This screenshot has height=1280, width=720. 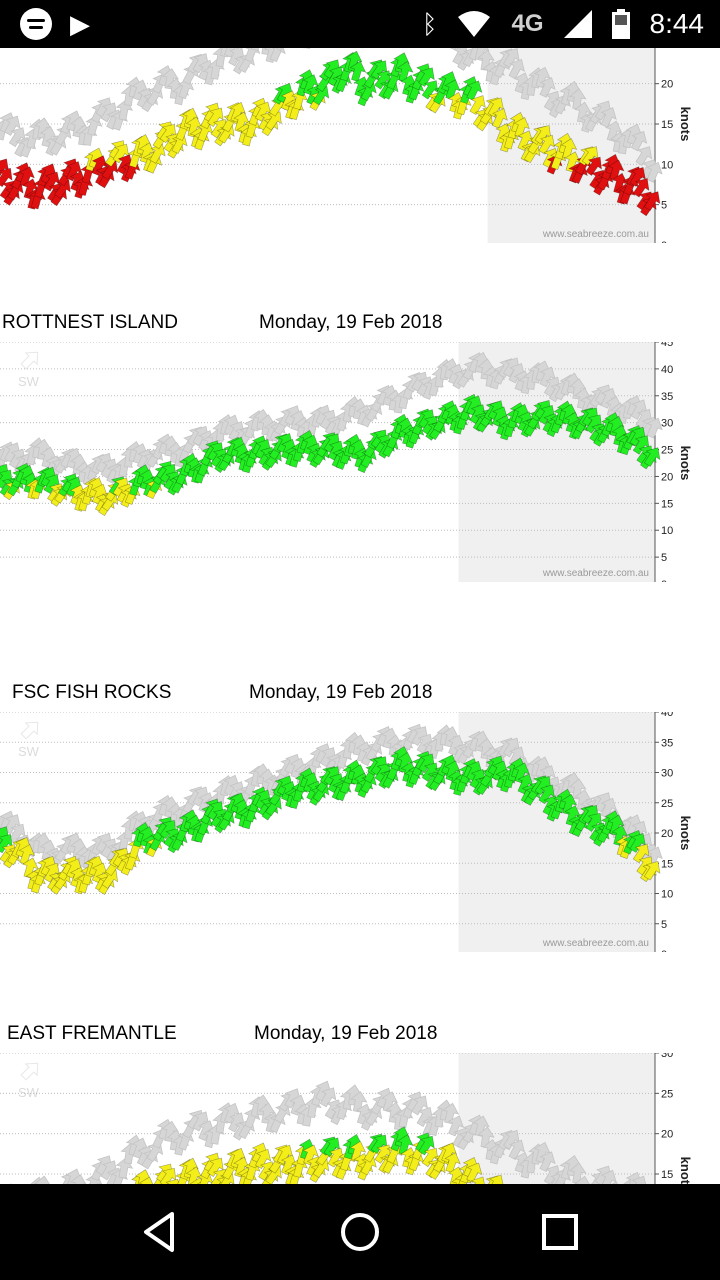 What do you see at coordinates (92, 1033) in the screenshot?
I see `station-title-east-fremantle: EAST FREMANTLE` at bounding box center [92, 1033].